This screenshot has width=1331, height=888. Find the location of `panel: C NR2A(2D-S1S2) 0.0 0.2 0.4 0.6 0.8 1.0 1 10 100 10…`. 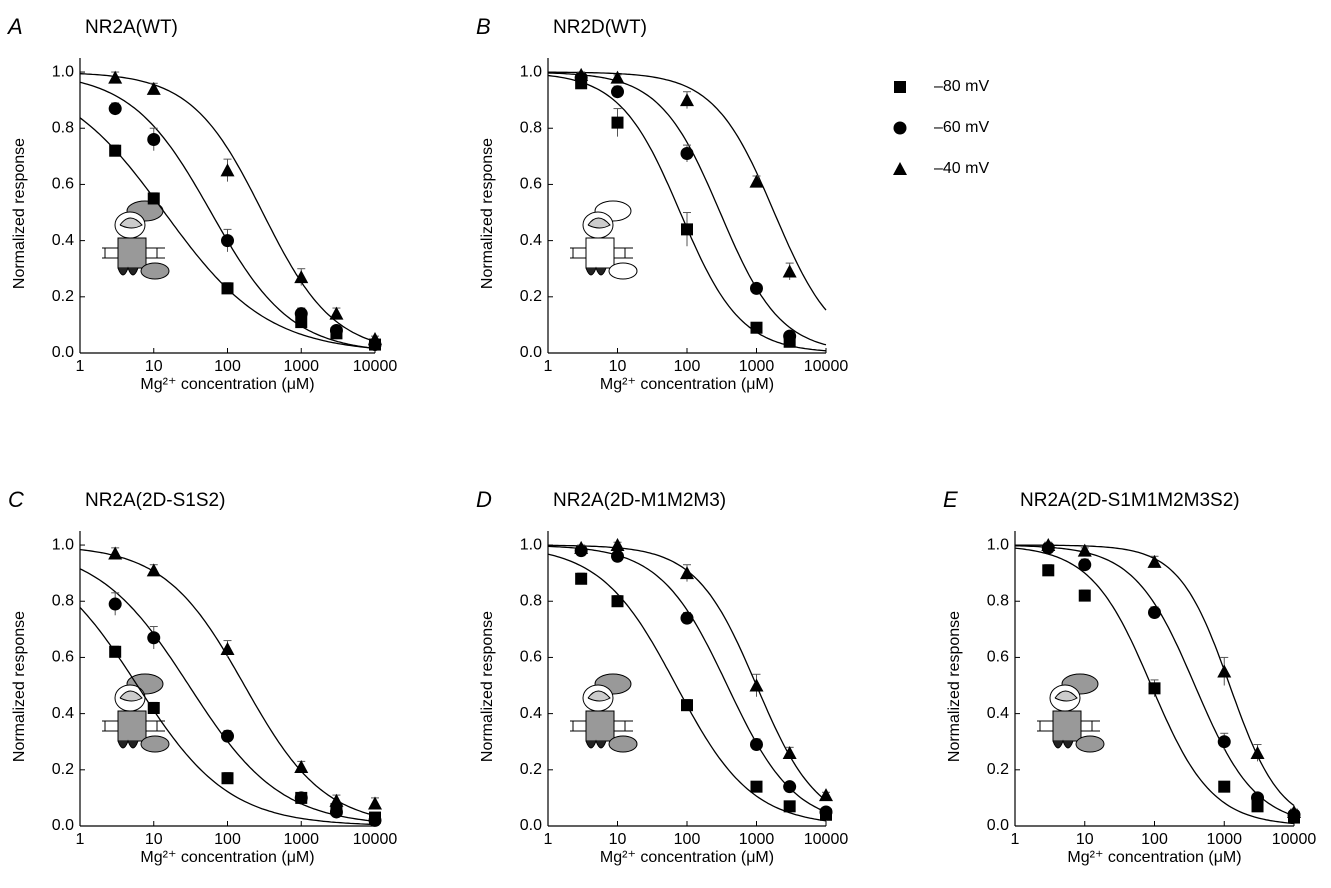

panel: C NR2A(2D-S1S2) 0.0 0.2 0.4 0.6 0.8 1.0 1 10 100 10… is located at coordinates (202, 676).